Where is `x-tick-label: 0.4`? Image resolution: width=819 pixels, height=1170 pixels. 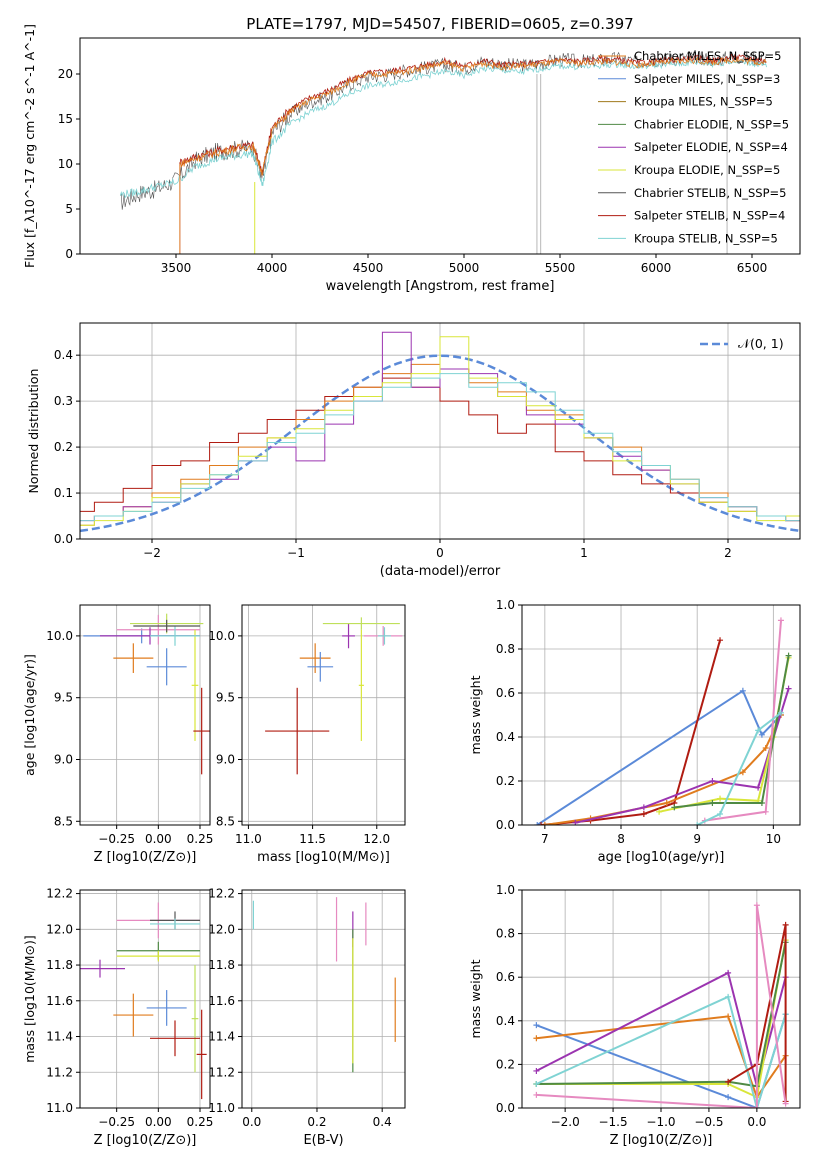
x-tick-label: 0.4 is located at coordinates (382, 1122).